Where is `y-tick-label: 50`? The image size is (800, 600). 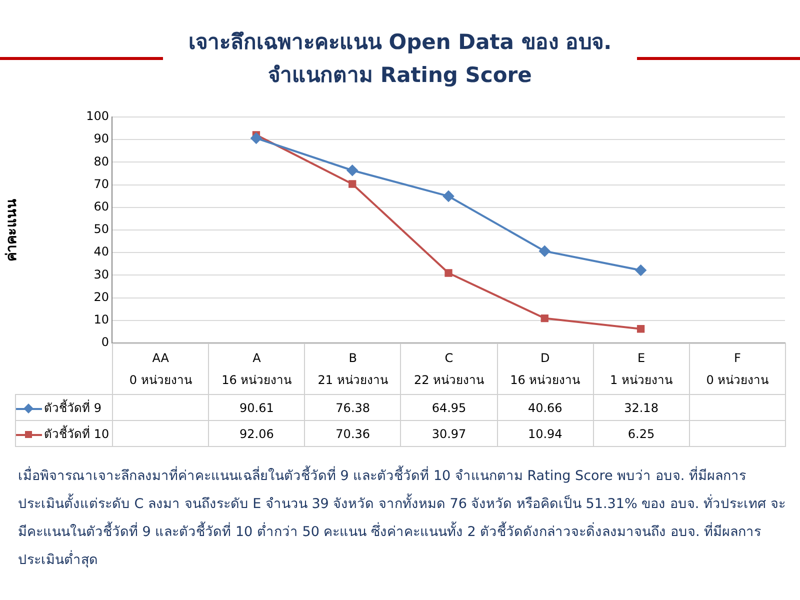 y-tick-label: 50 is located at coordinates (101, 229).